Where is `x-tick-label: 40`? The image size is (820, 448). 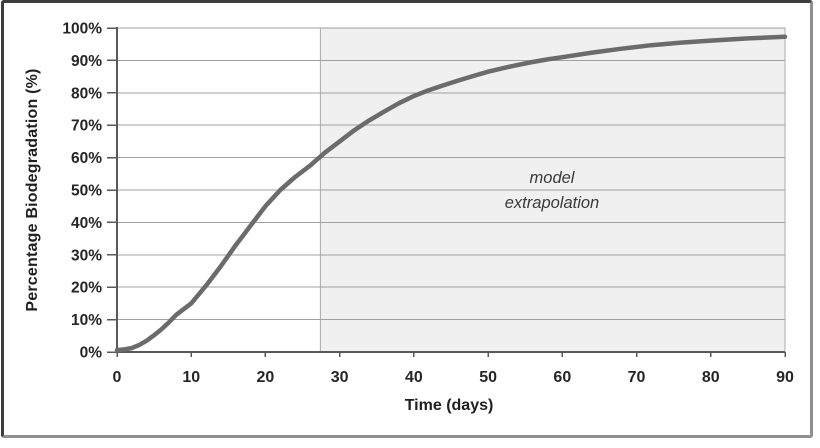
x-tick-label: 40 is located at coordinates (414, 377).